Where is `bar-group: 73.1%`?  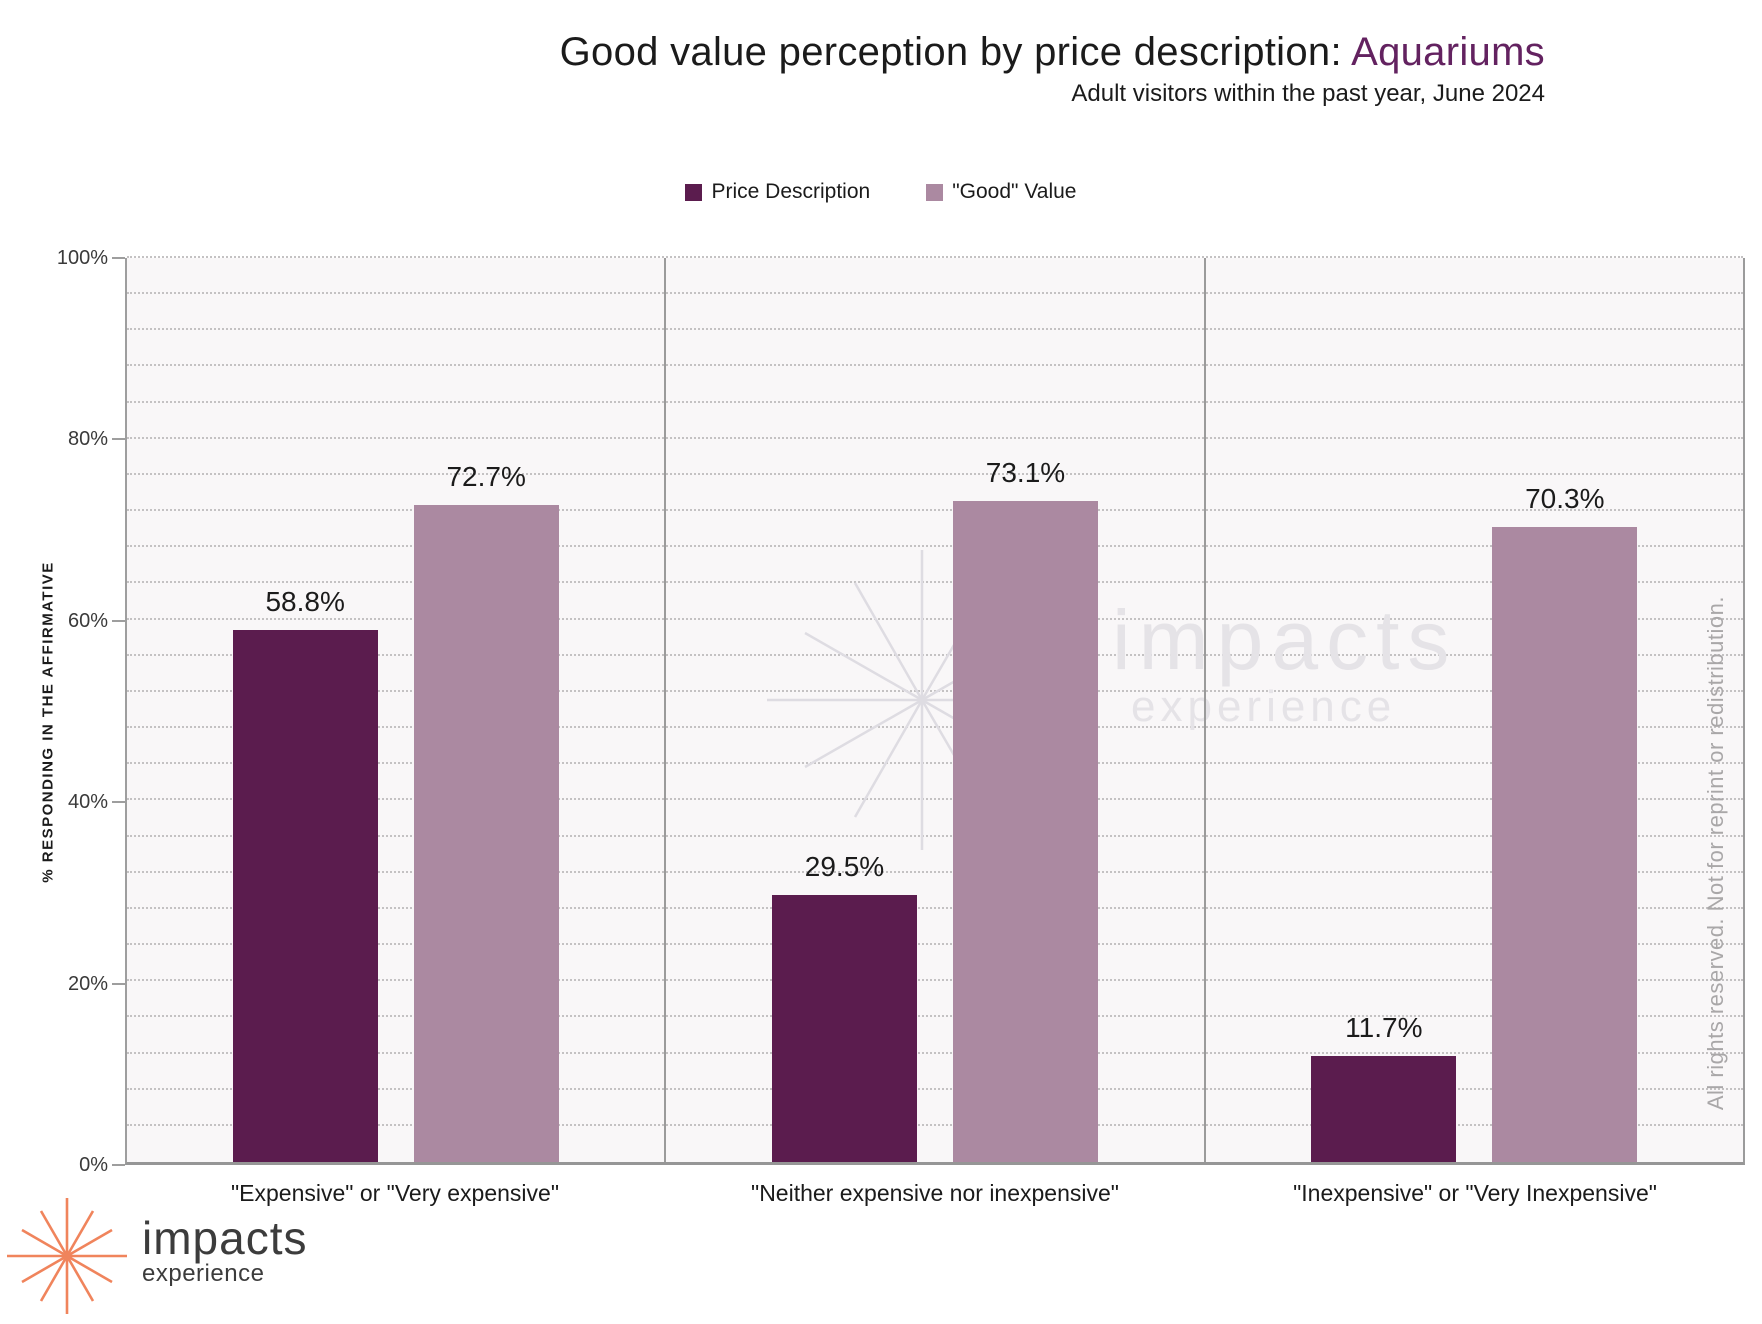
bar-group: 73.1% is located at coordinates (1025, 710).